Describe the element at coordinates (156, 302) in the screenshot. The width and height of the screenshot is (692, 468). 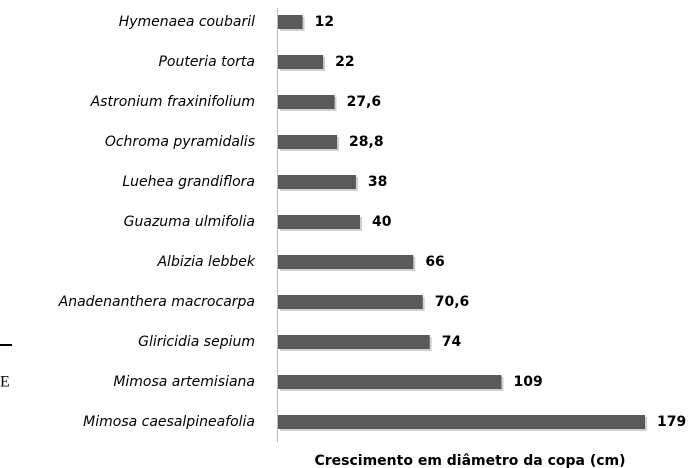
I see `category-label: Anadenanthera macrocarpa` at that location.